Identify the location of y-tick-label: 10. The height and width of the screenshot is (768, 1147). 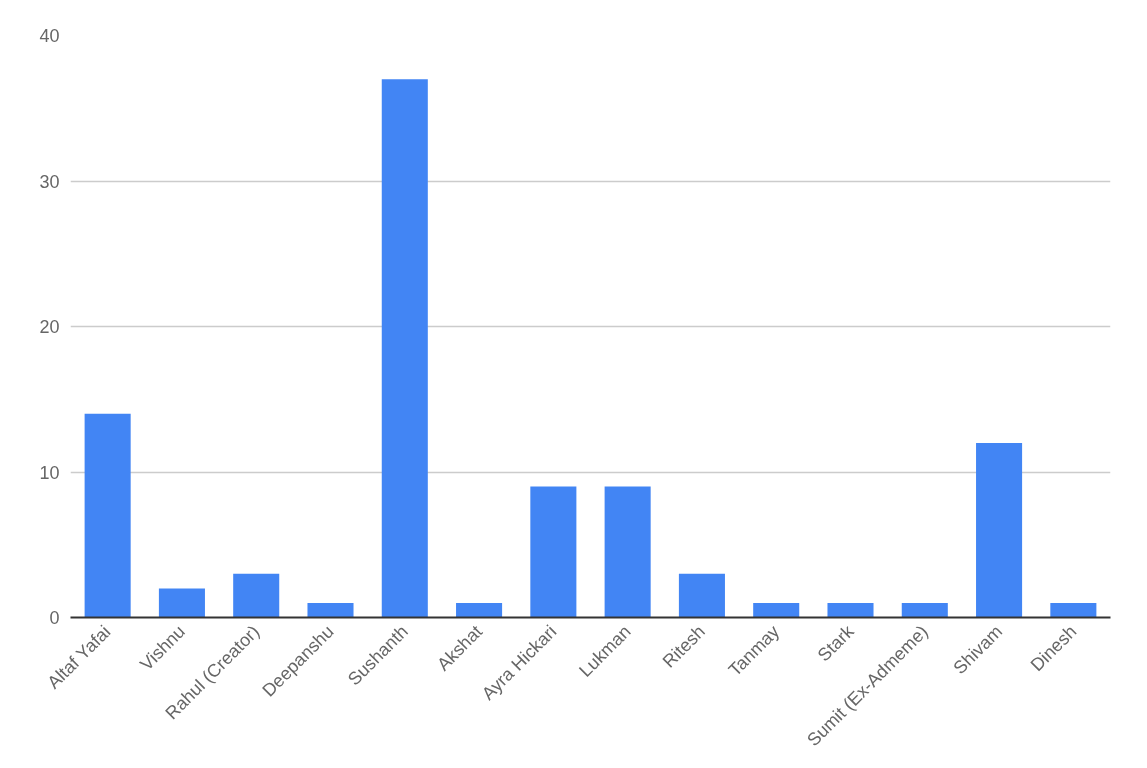
(49, 472).